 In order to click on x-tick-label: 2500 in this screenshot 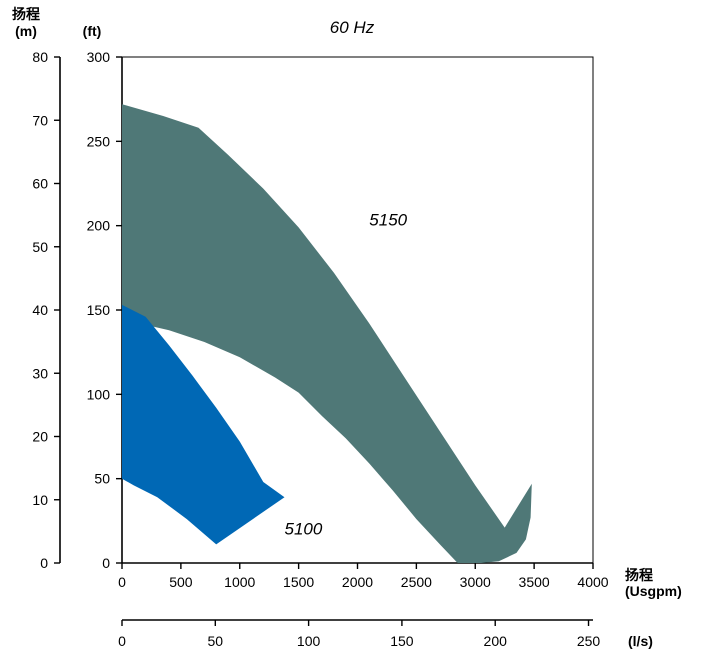, I will do `click(416, 582)`.